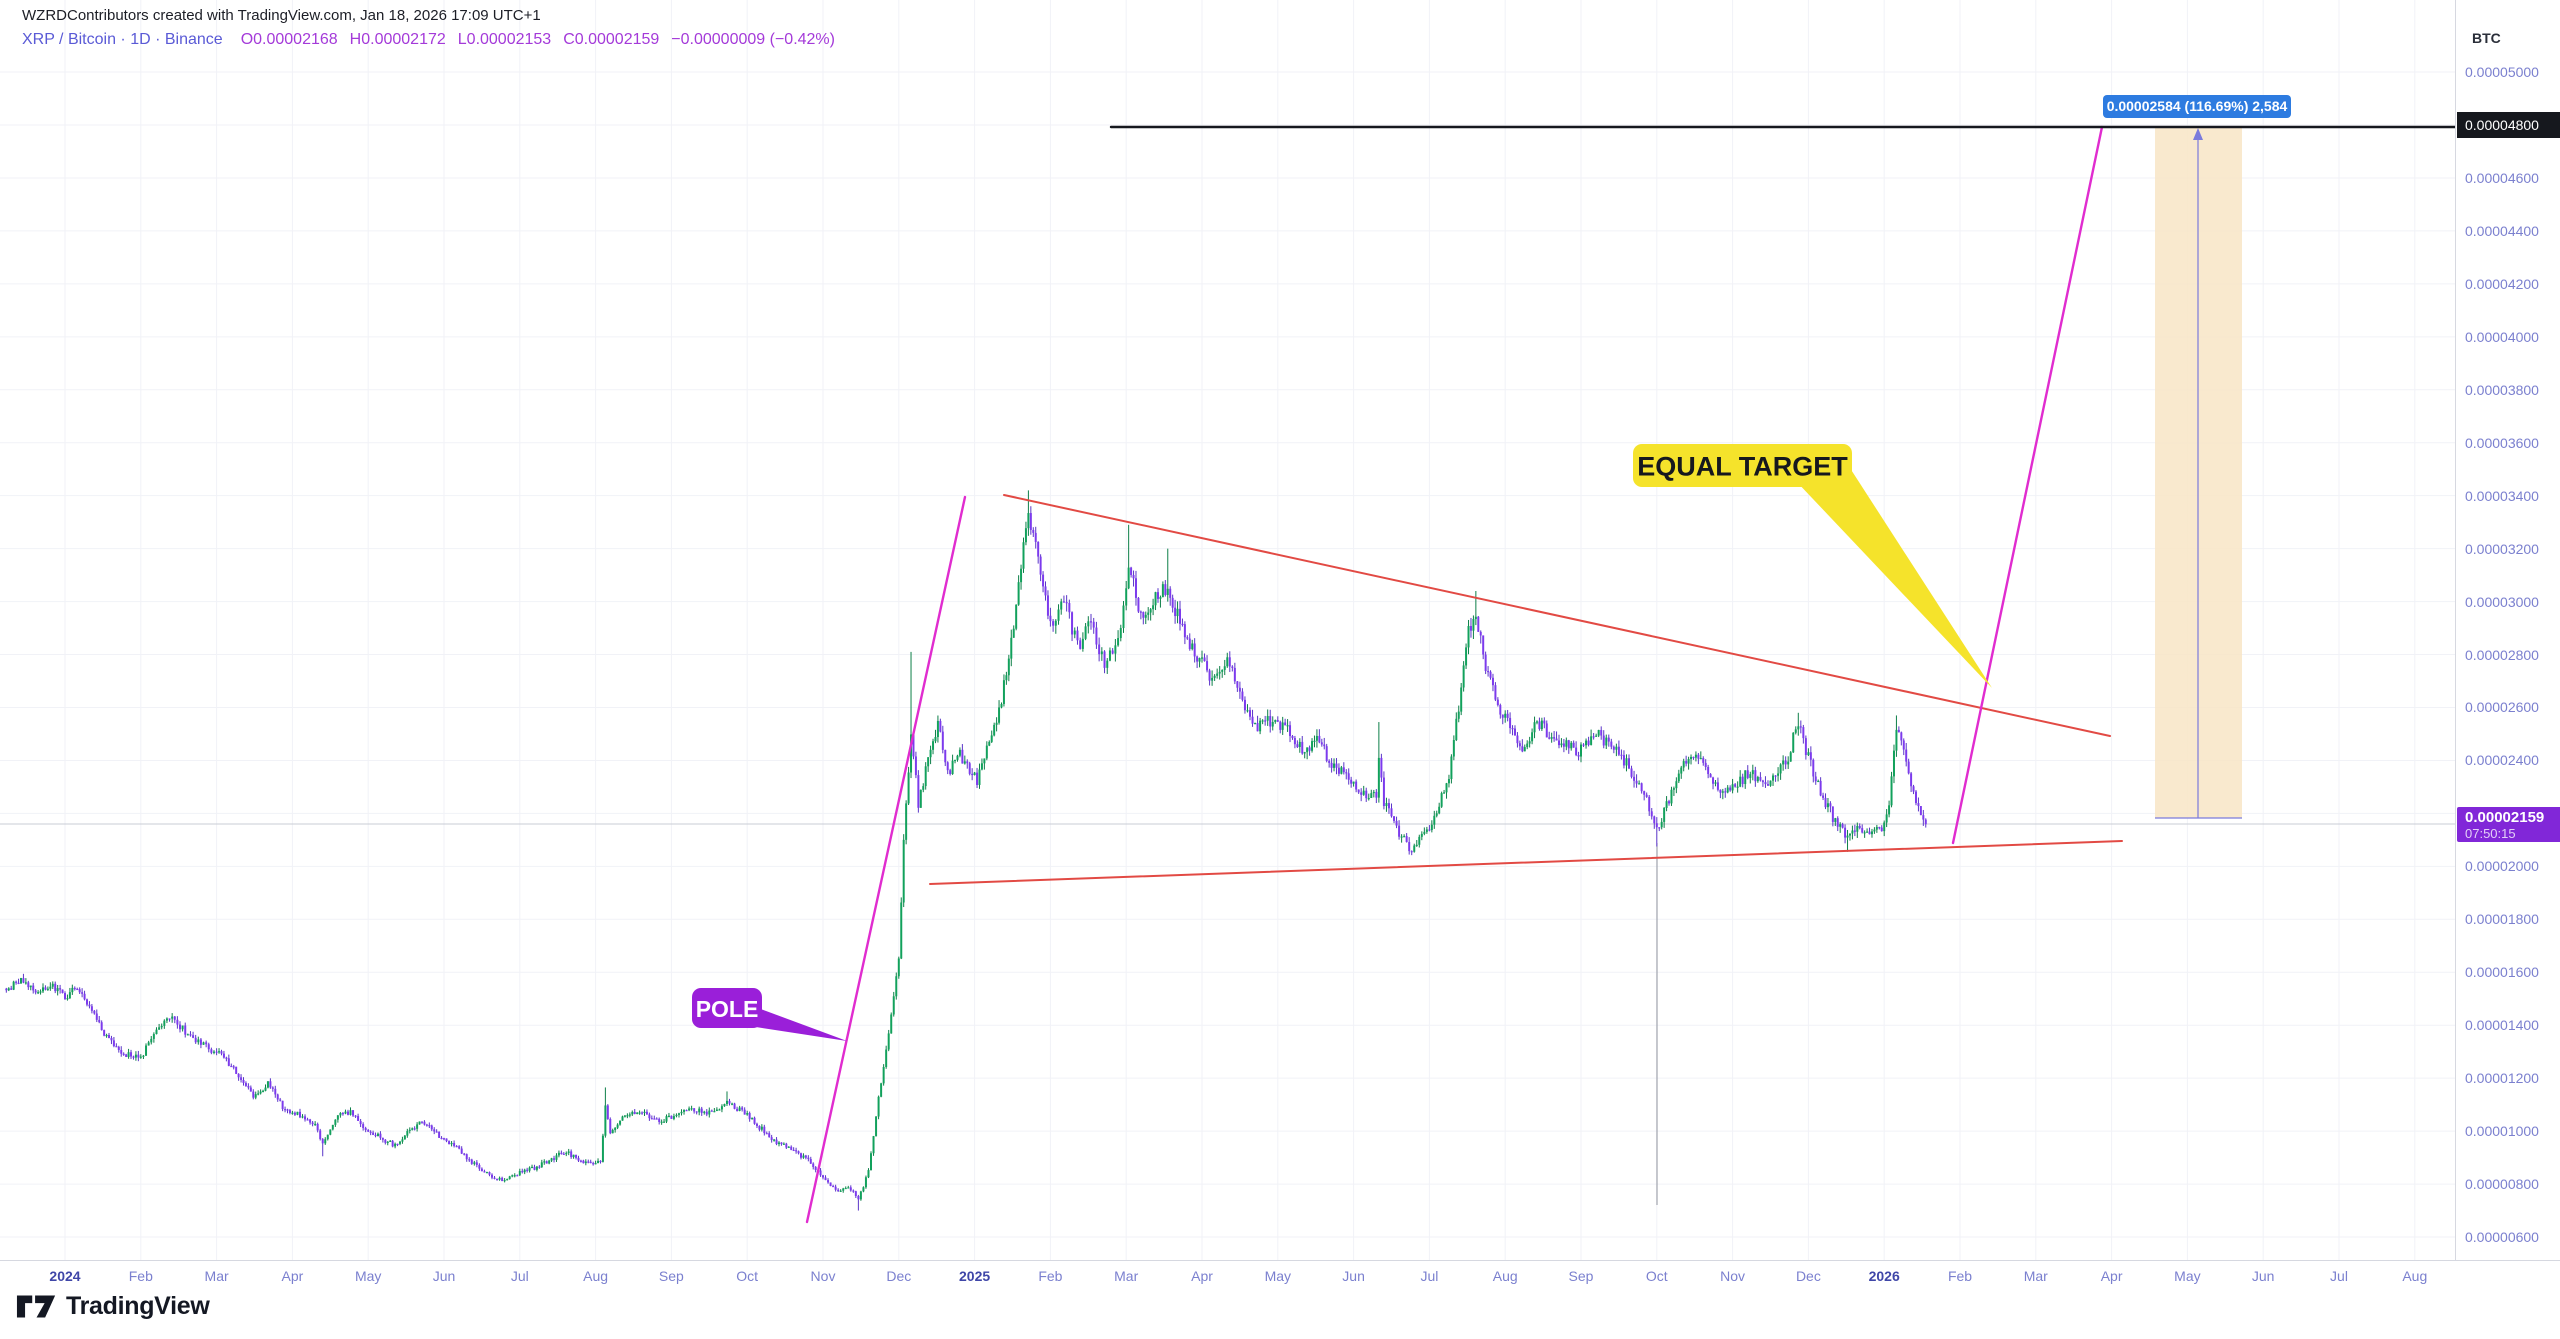 The width and height of the screenshot is (2560, 1339). Describe the element at coordinates (2415, 1276) in the screenshot. I see `time-tick-month: Aug` at that location.